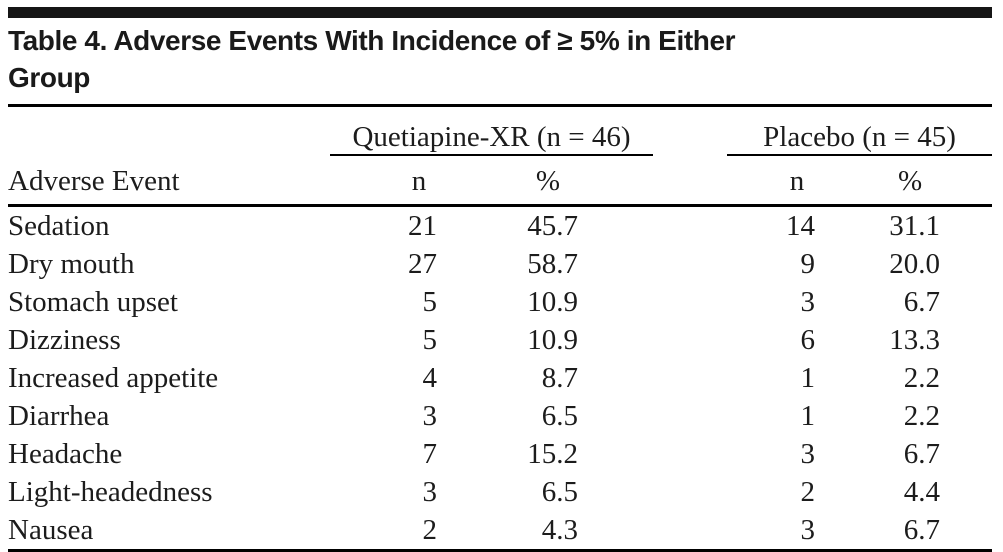  What do you see at coordinates (419, 181) in the screenshot?
I see `column-header-quetiapine-n: n` at bounding box center [419, 181].